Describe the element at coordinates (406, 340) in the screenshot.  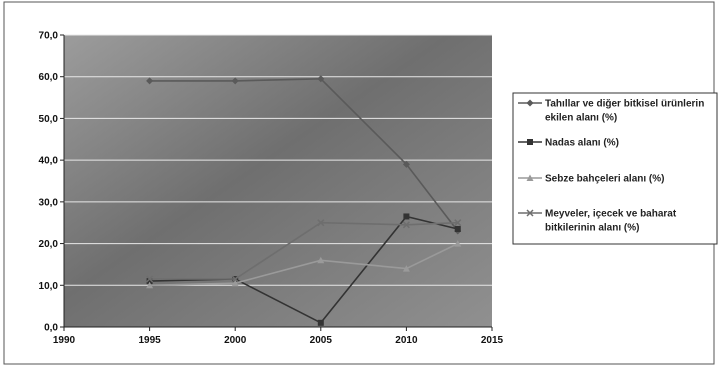
I see `x-tick-label: 2010` at that location.